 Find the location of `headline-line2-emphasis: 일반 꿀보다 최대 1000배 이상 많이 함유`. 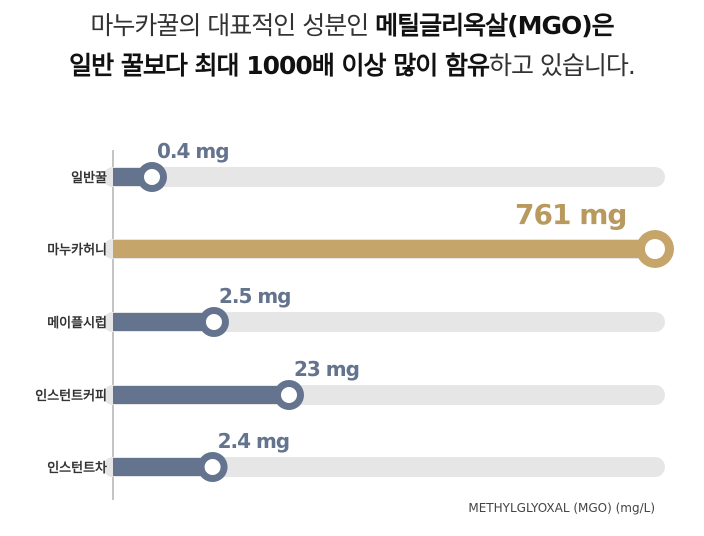

headline-line2-emphasis: 일반 꿀보다 최대 1000배 이상 많이 함유 is located at coordinates (279, 65).